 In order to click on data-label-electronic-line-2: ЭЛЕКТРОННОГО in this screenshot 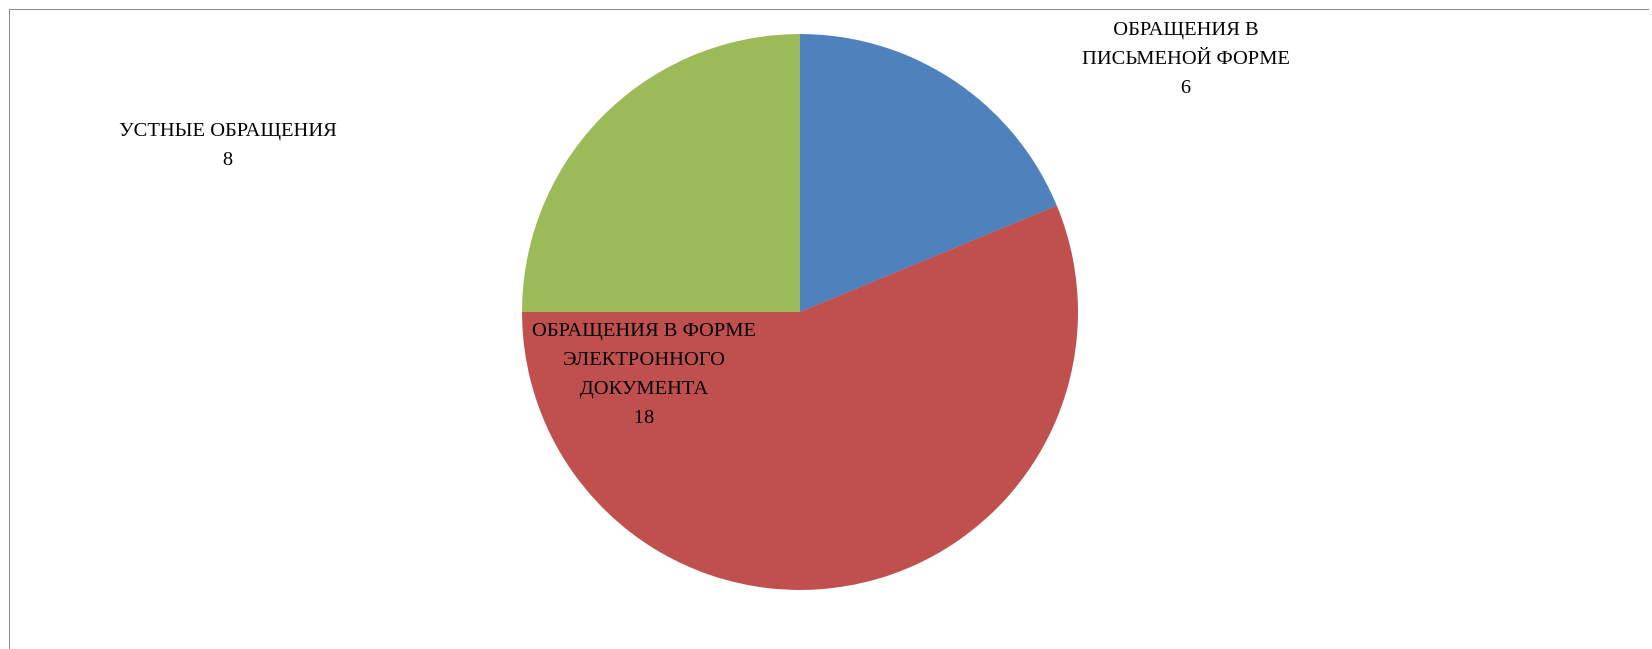, I will do `click(644, 359)`.